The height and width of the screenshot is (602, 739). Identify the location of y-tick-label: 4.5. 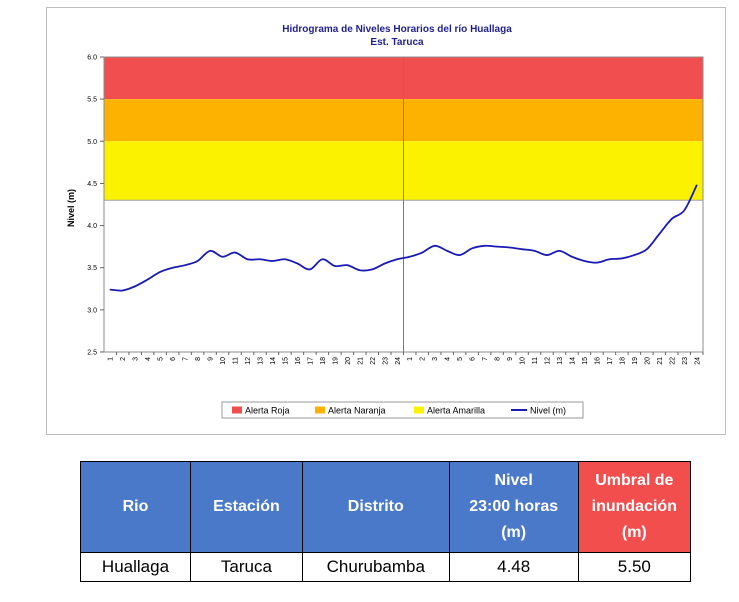
(92, 184).